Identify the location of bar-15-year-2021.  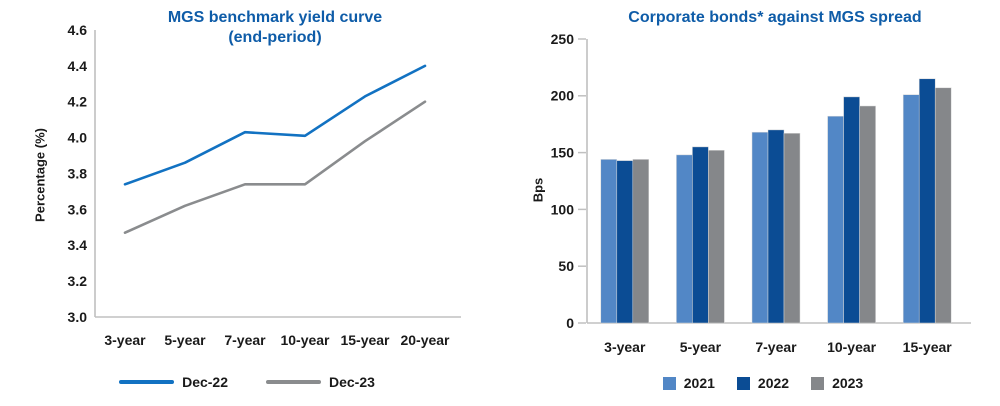
(911, 209).